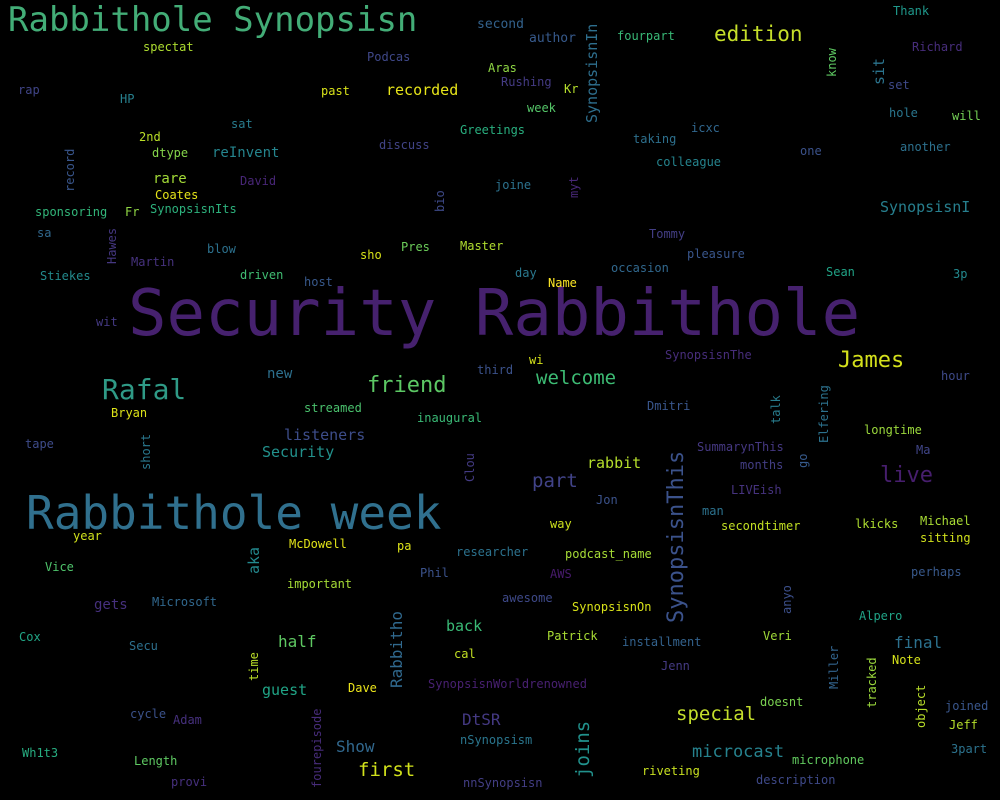 The image size is (1000, 800). What do you see at coordinates (776, 409) in the screenshot?
I see `word-talk: talk` at bounding box center [776, 409].